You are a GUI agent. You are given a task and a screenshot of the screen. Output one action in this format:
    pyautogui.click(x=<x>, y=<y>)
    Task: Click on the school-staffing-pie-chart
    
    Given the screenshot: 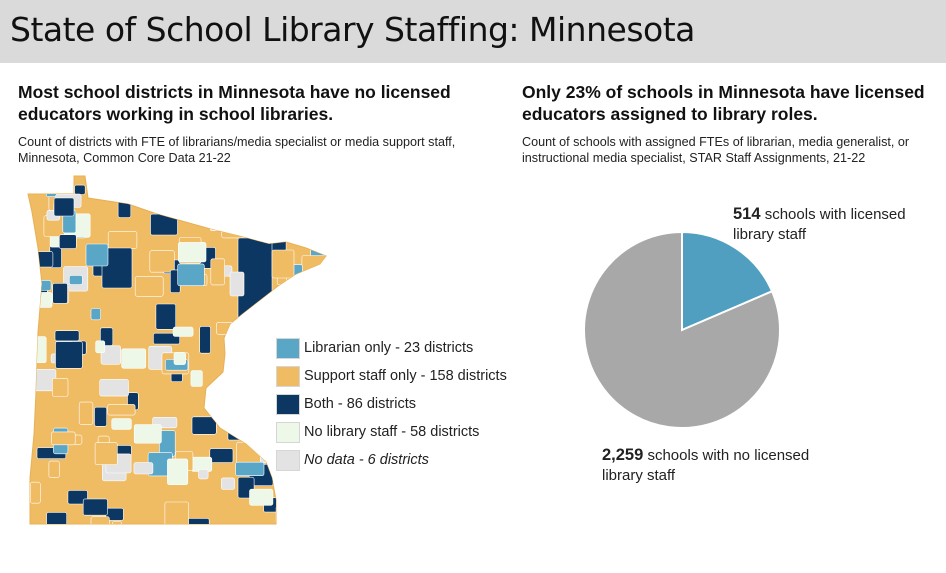 What is the action you would take?
    pyautogui.click(x=682, y=329)
    